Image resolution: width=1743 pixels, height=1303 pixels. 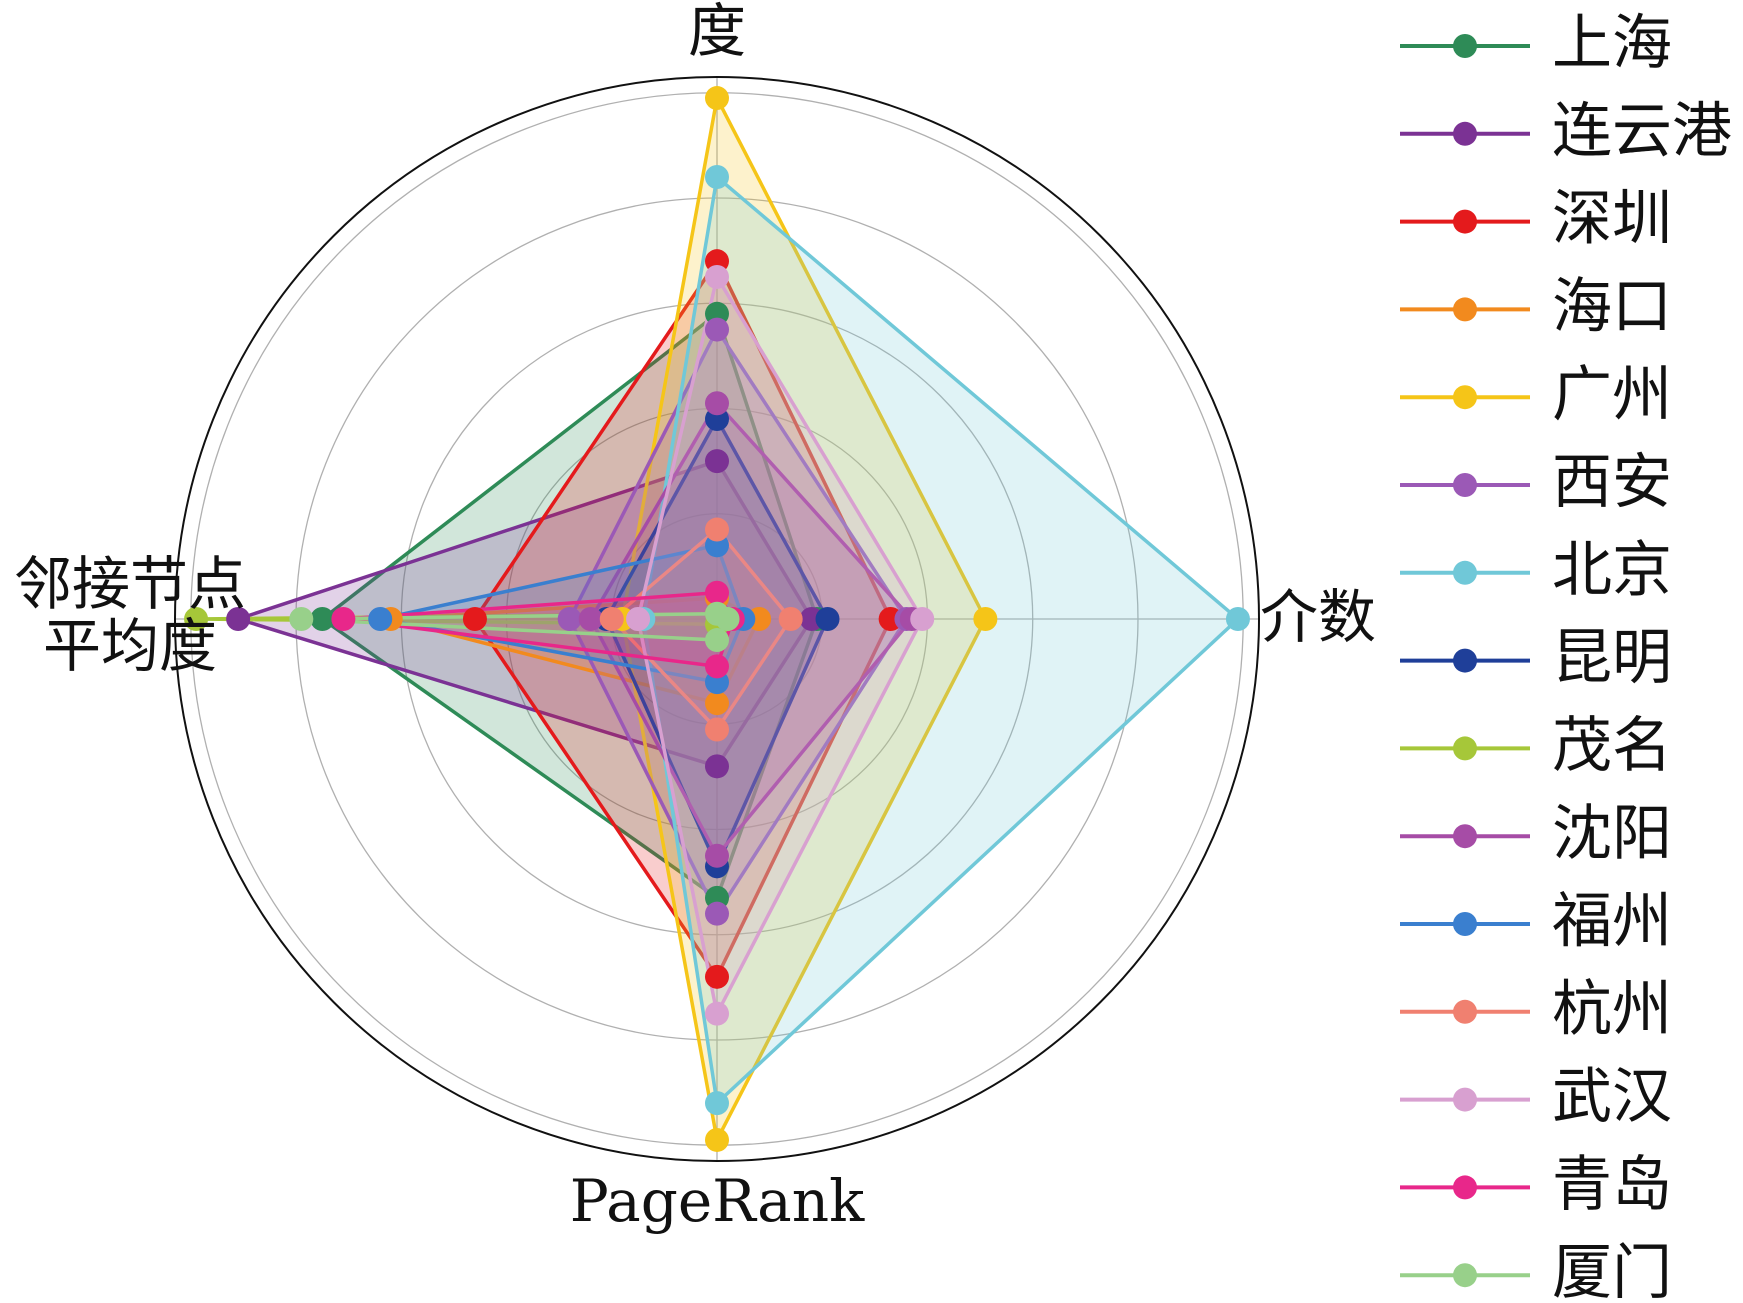 I want to click on axis-label: 邻接节点平均度, so click(x=129, y=615).